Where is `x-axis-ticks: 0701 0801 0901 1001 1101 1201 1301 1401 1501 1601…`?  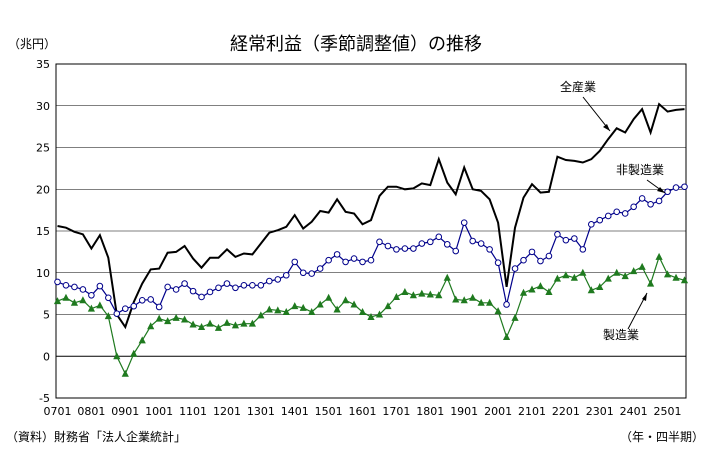
x-axis-ticks: 0701 0801 0901 1001 1101 1201 1301 1401 1501 1601… is located at coordinates (363, 411).